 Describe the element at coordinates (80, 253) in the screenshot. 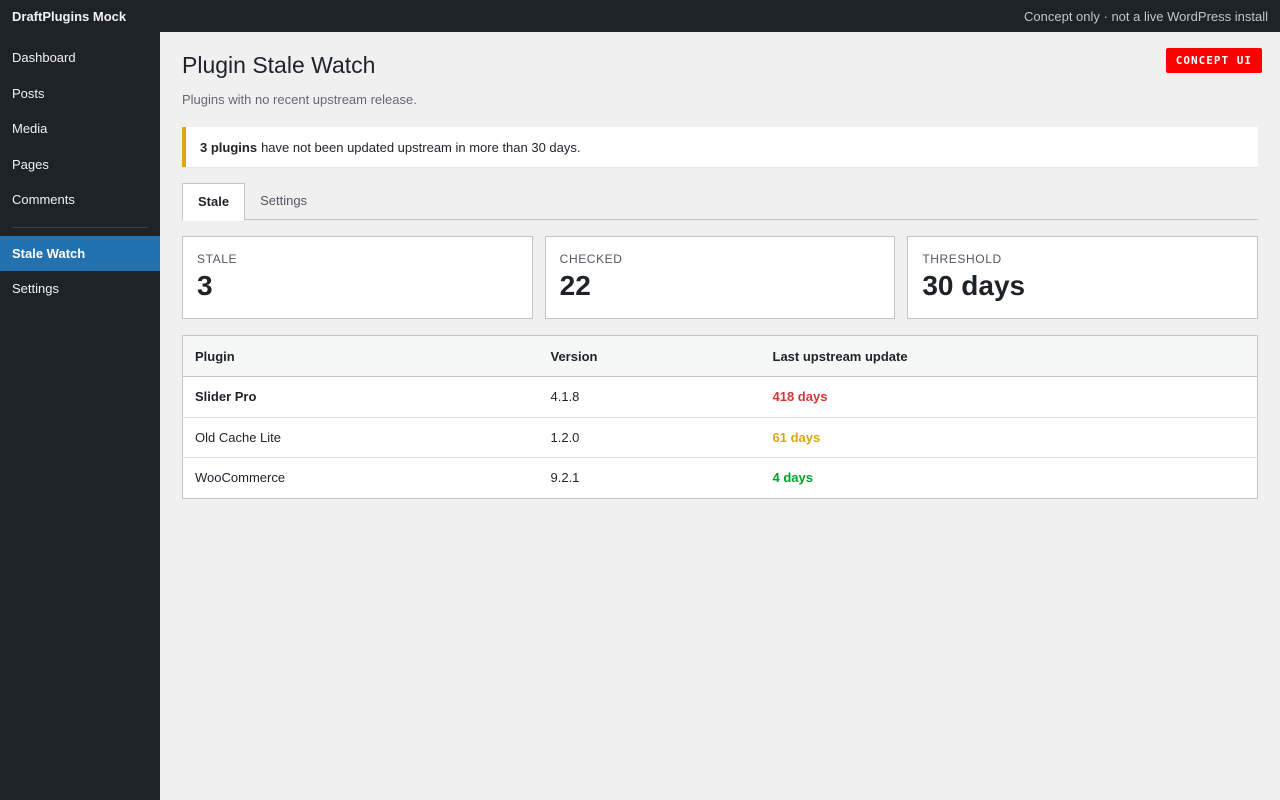

I see `sidebar-item-stale-watch: Stale Watch` at that location.